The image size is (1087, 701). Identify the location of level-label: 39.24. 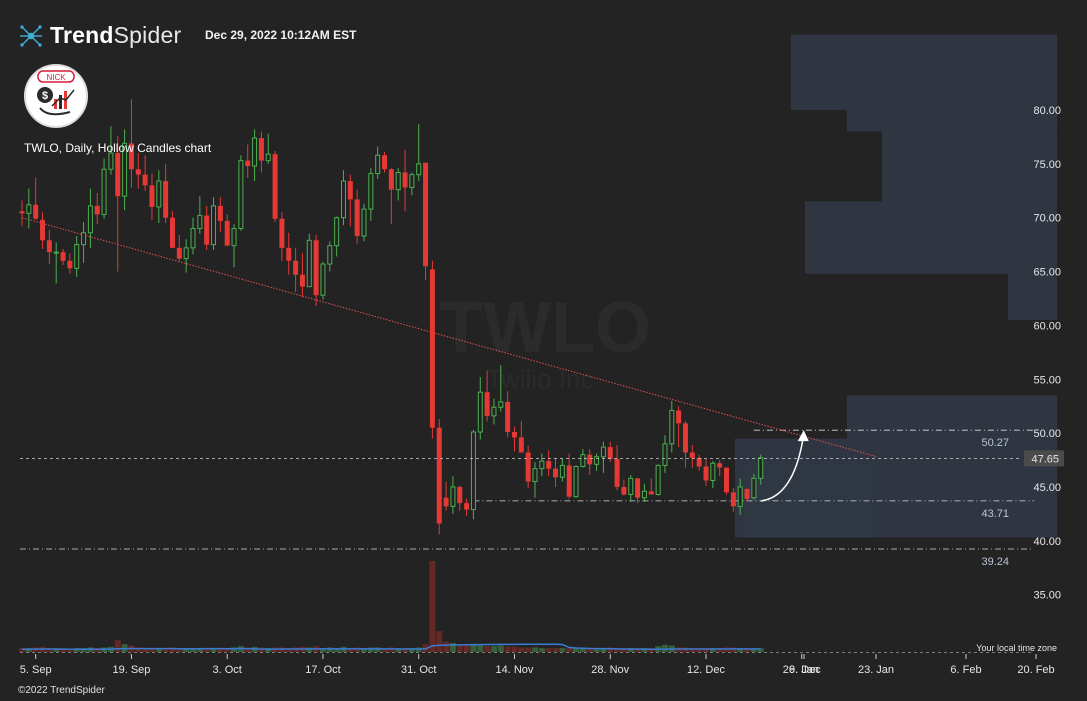
(995, 562).